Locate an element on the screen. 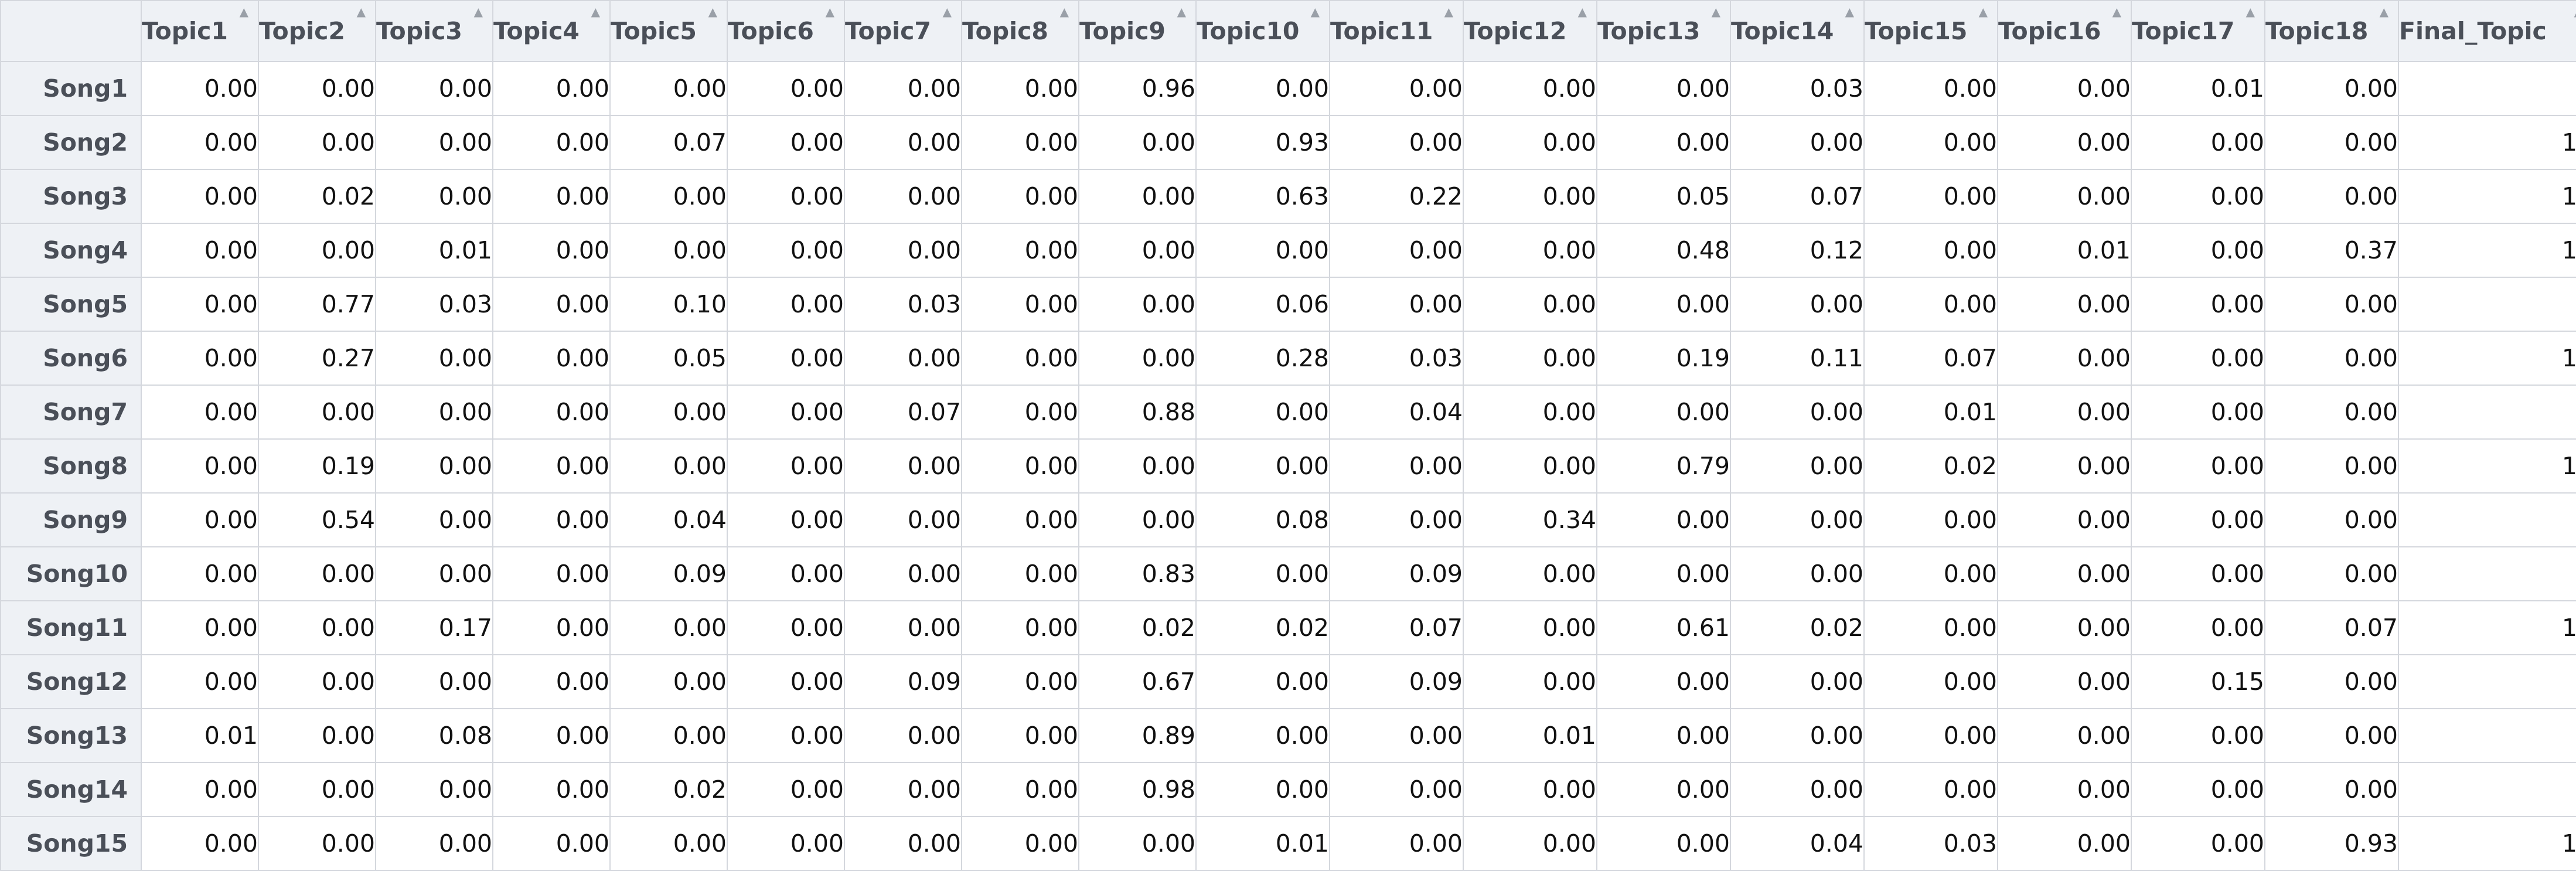  column-header-topic7: Topic7 ▲ is located at coordinates (903, 31).